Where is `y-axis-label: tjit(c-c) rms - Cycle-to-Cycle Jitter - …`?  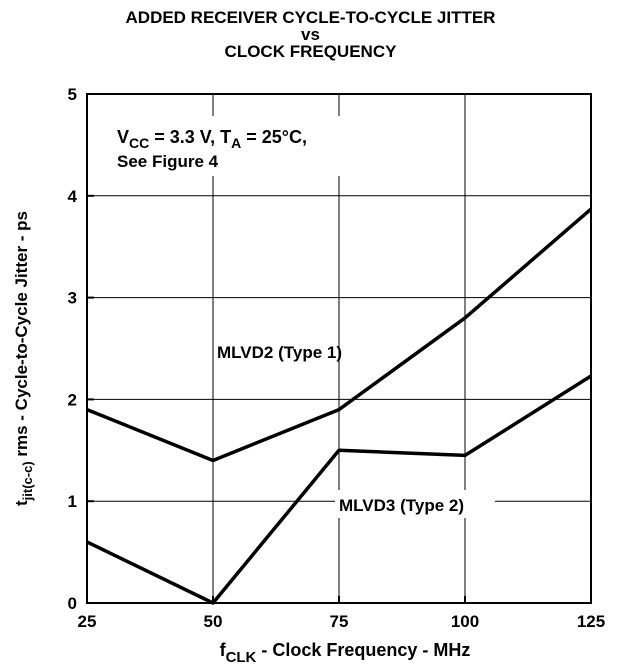 y-axis-label: tjit(c-c) rms - Cycle-to-Cycle Jitter - … is located at coordinates (23, 358).